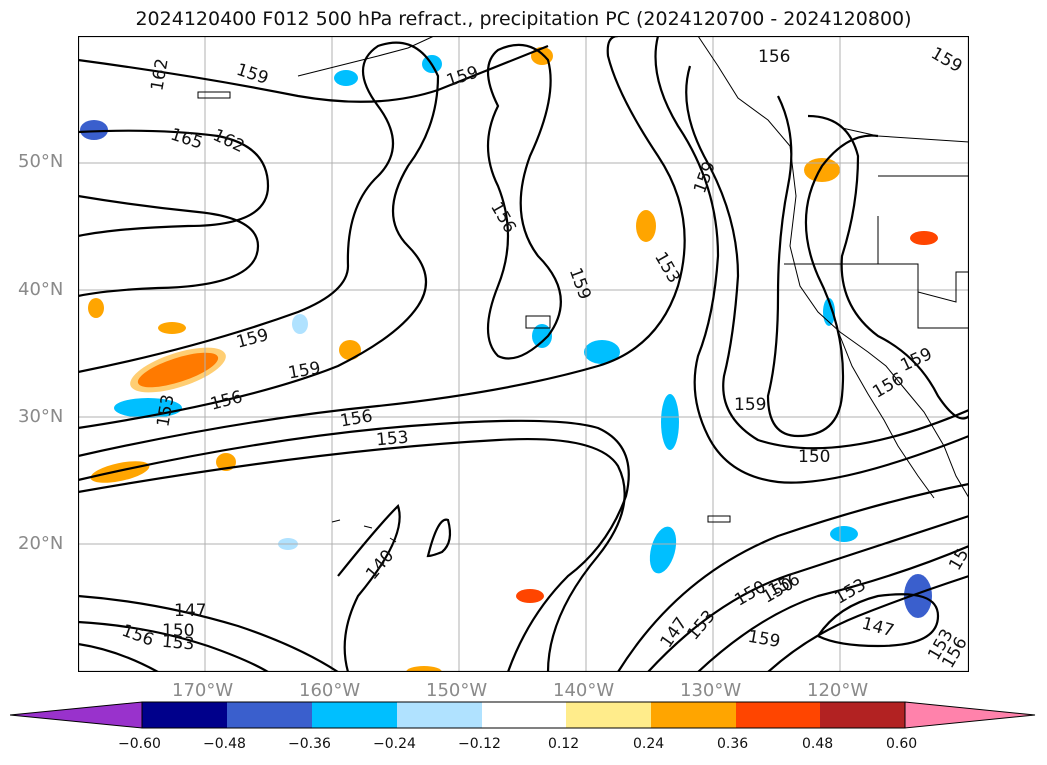 Image resolution: width=1047 pixels, height=765 pixels. What do you see at coordinates (479, 744) in the screenshot?
I see `colorbar-tick: −0.12` at bounding box center [479, 744].